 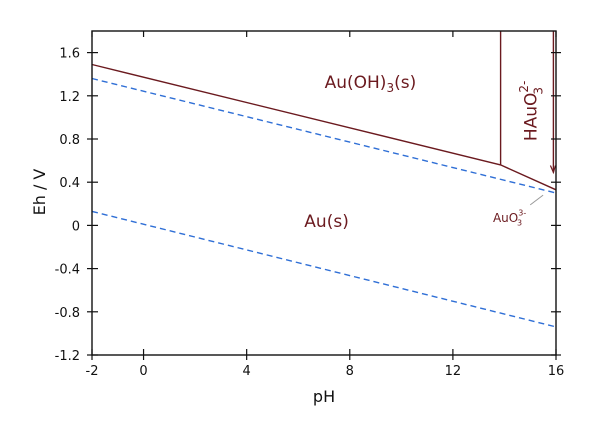 What do you see at coordinates (67, 270) in the screenshot?
I see `y-tick-label: -0.4` at bounding box center [67, 270].